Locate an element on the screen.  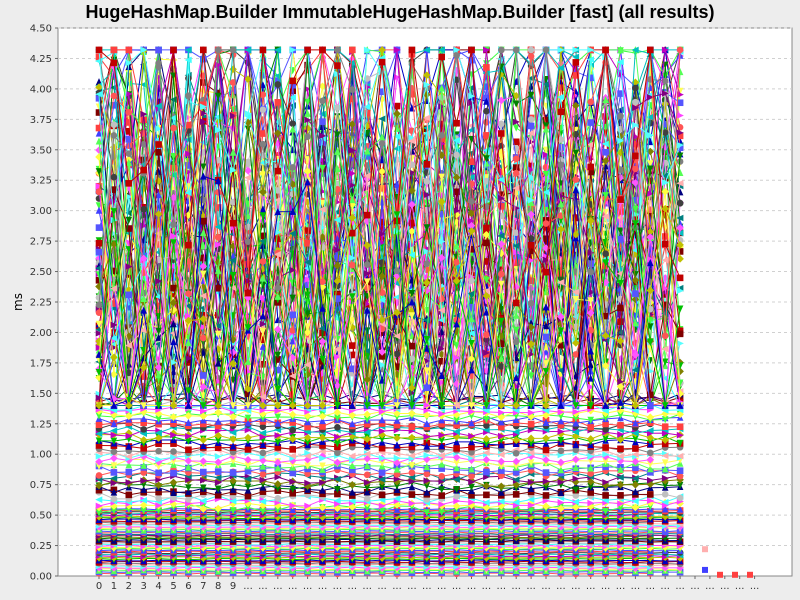
y-tick-label: 1.50 is located at coordinates (41, 394).